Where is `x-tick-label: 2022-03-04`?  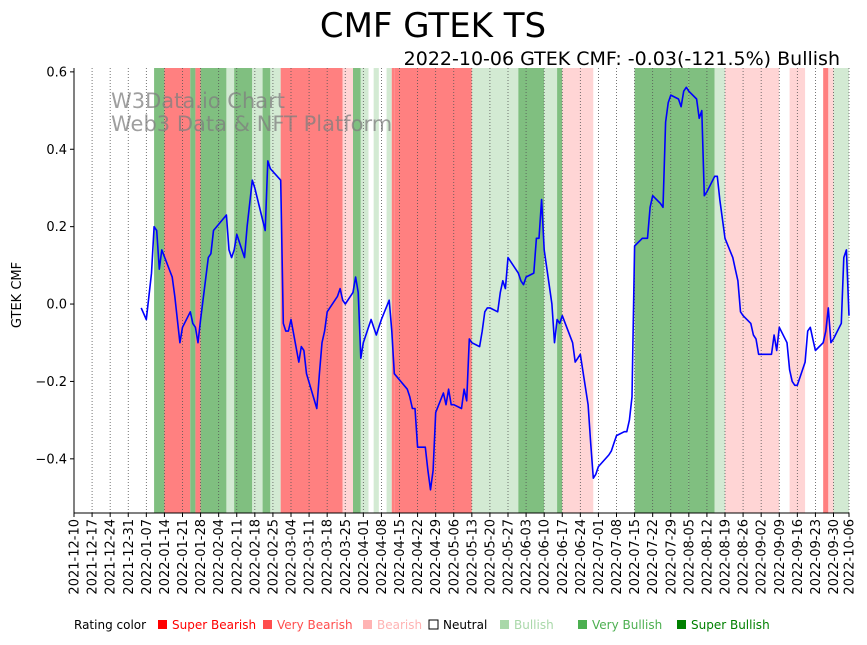 x-tick-label: 2022-03-04 is located at coordinates (292, 557).